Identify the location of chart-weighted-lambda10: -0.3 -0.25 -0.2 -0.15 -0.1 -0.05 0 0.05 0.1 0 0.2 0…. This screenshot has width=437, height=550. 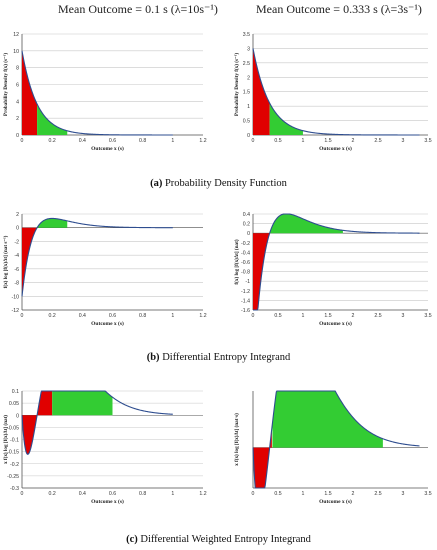
(104, 447).